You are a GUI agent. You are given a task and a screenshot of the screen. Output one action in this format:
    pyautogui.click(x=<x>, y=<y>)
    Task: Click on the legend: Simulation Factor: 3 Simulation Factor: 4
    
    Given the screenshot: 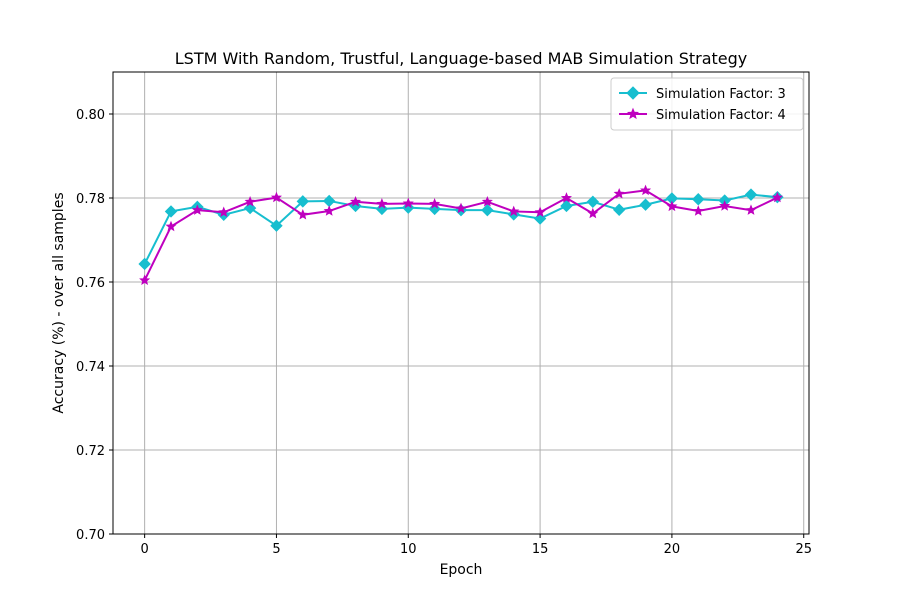 What is the action you would take?
    pyautogui.click(x=707, y=104)
    